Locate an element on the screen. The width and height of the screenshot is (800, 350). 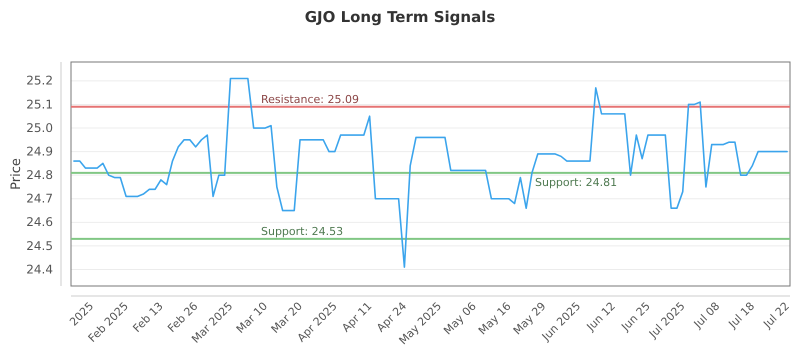
ref-line-label: Resistance: 25.09 is located at coordinates (310, 99).